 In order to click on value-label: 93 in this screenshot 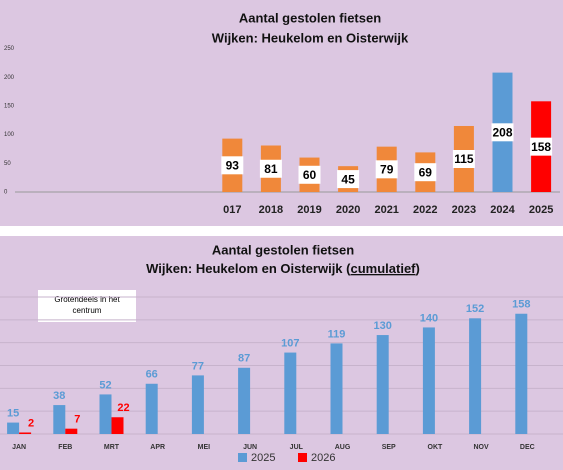, I will do `click(233, 165)`.